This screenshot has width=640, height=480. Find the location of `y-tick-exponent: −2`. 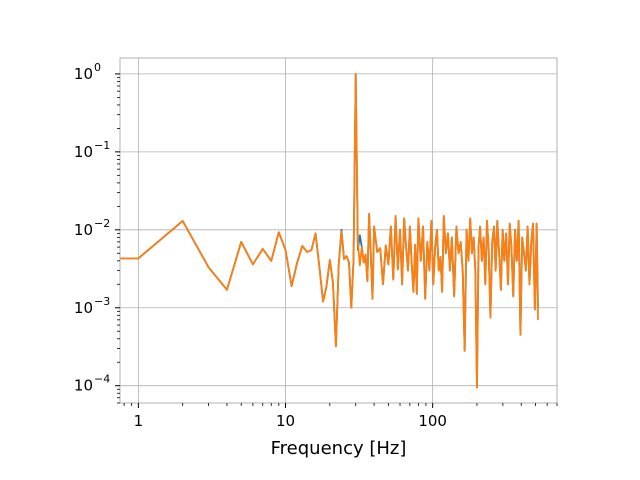

y-tick-exponent: −2 is located at coordinates (102, 223).